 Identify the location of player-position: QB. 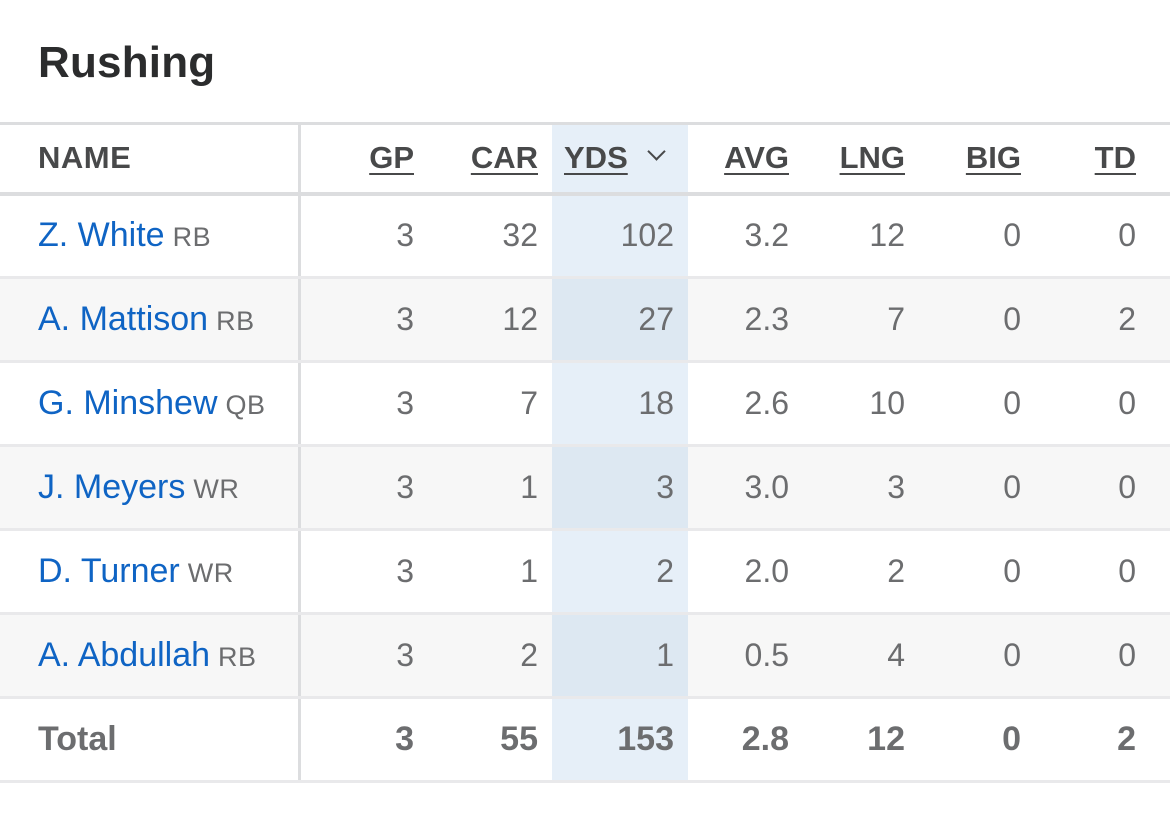
(245, 405).